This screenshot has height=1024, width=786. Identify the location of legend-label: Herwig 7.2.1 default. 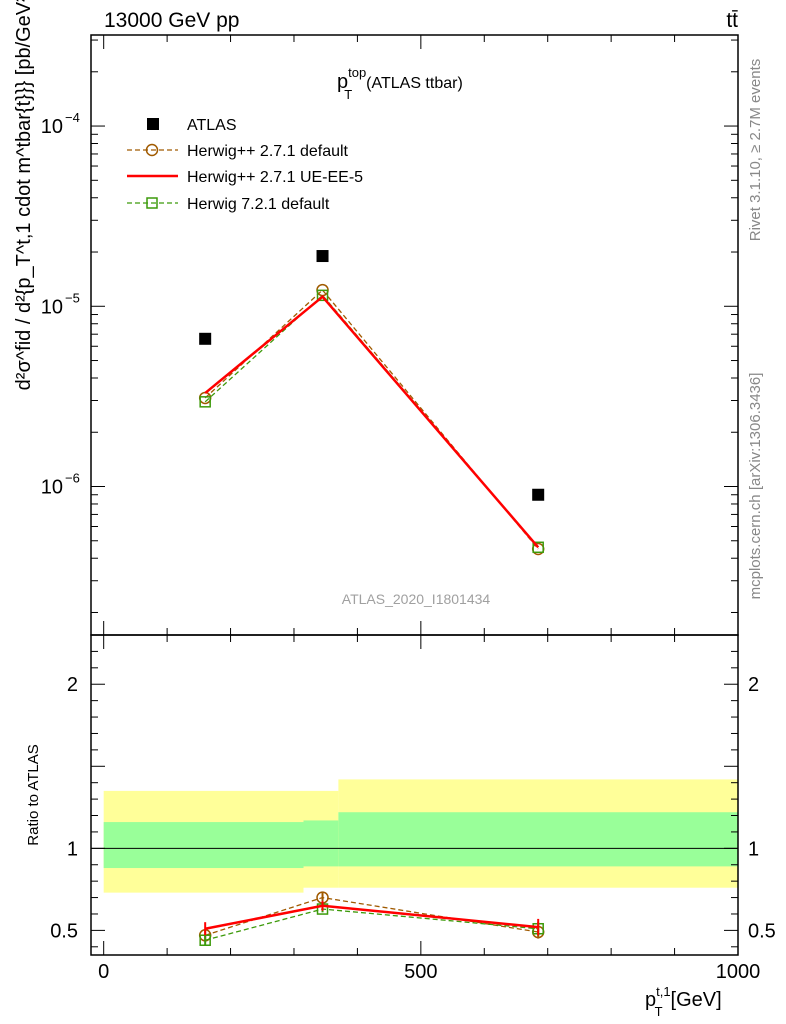
(258, 204).